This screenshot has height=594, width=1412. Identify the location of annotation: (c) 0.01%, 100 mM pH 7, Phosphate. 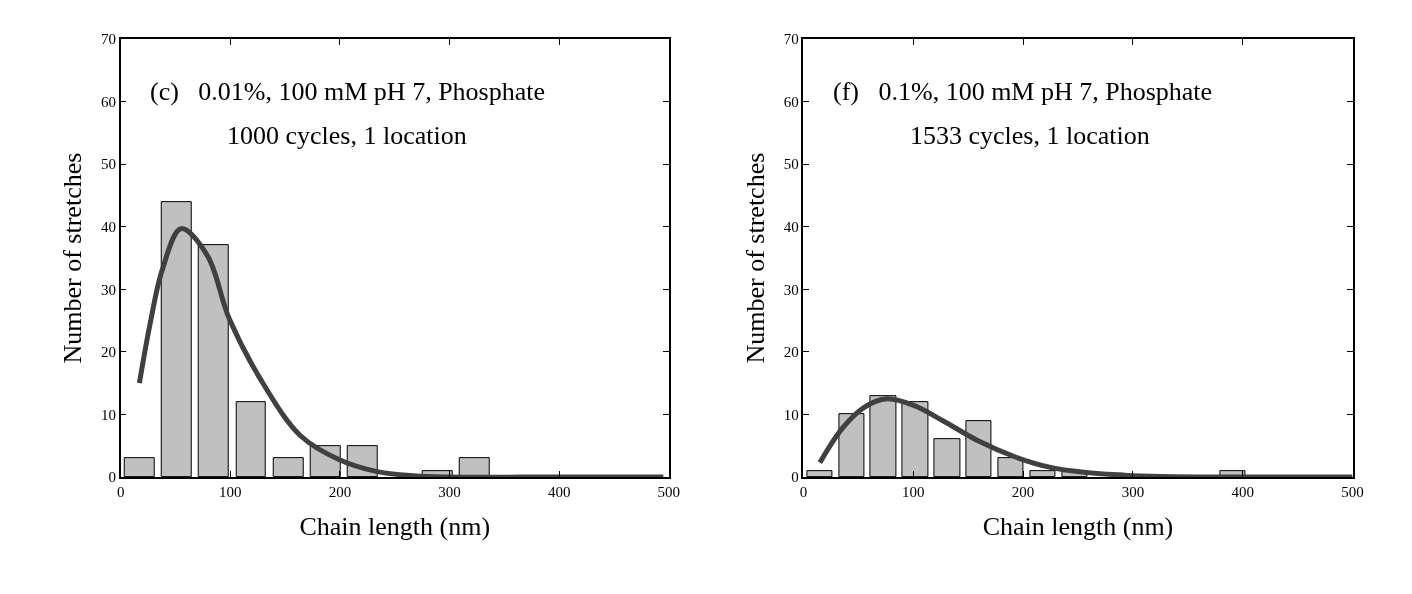
(348, 91).